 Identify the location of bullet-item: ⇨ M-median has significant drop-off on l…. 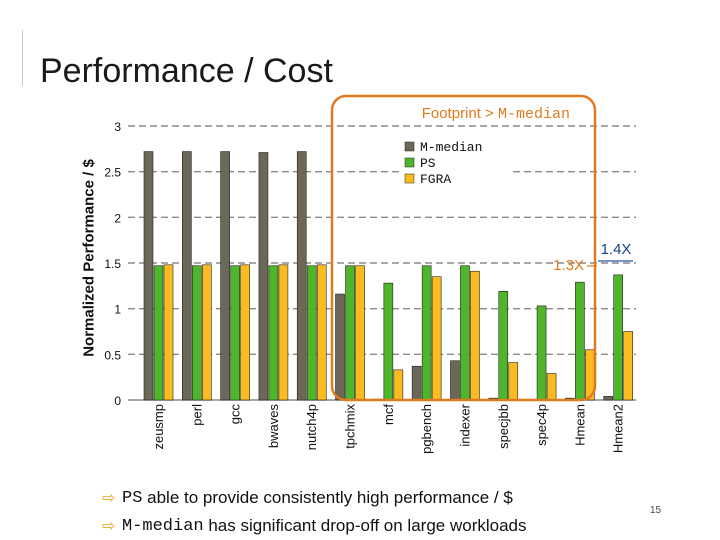
(314, 526).